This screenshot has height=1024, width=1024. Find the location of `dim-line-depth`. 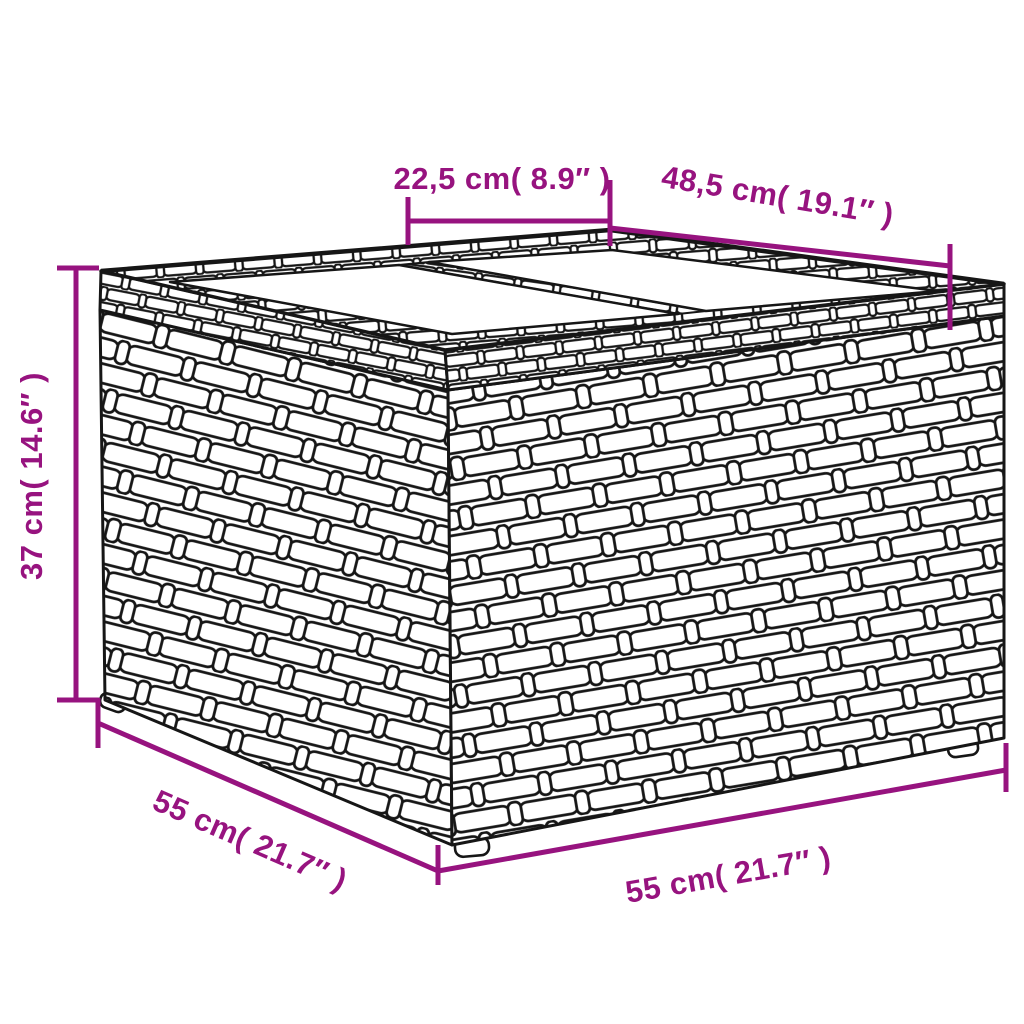

dim-line-depth is located at coordinates (268, 797).